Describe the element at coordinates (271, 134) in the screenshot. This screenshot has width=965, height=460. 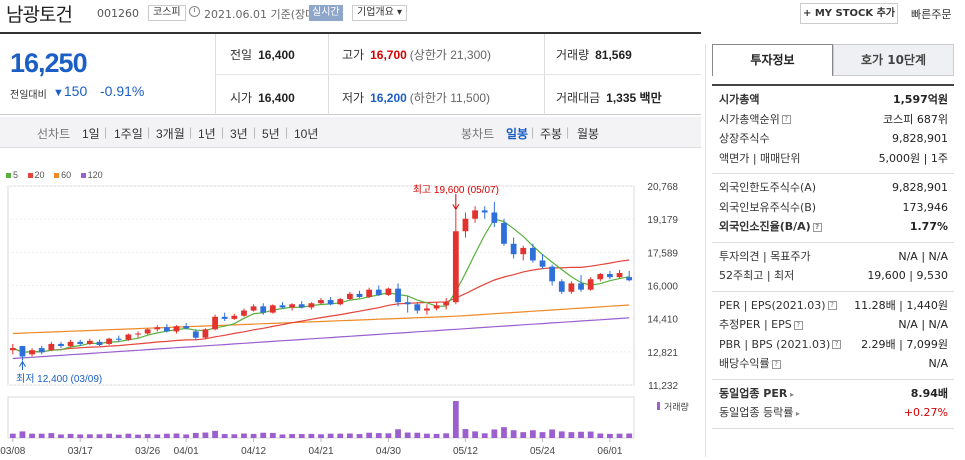
I see `period-5y: 5년` at that location.